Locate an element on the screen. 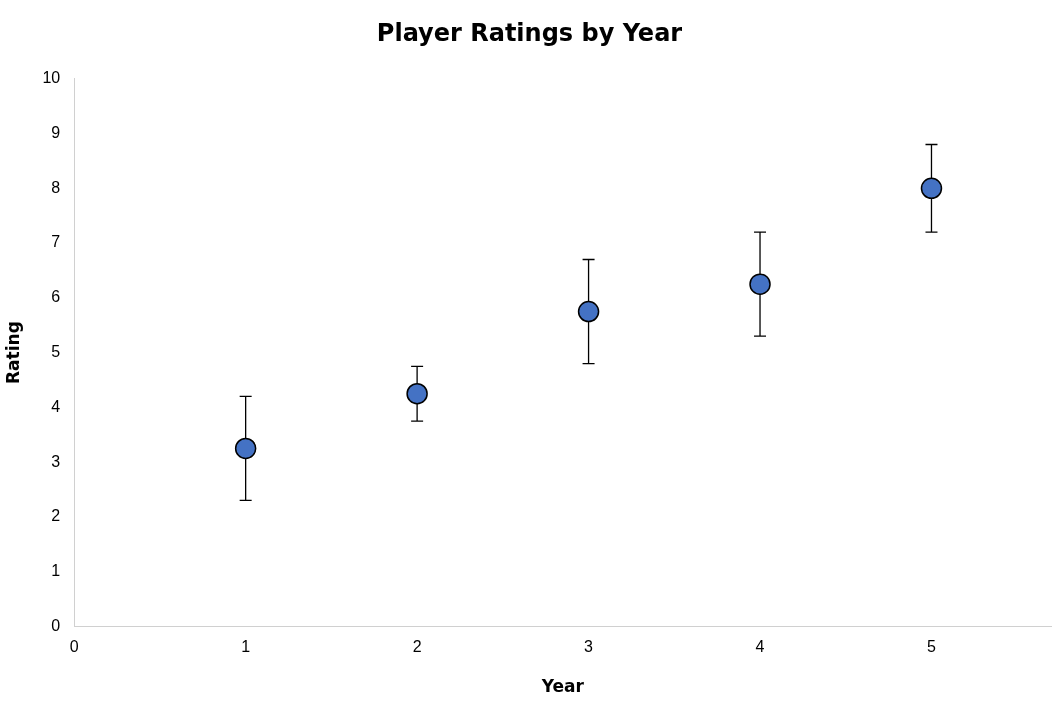 This screenshot has height=702, width=1063. chart-title: Player Ratings by Year is located at coordinates (529, 32).